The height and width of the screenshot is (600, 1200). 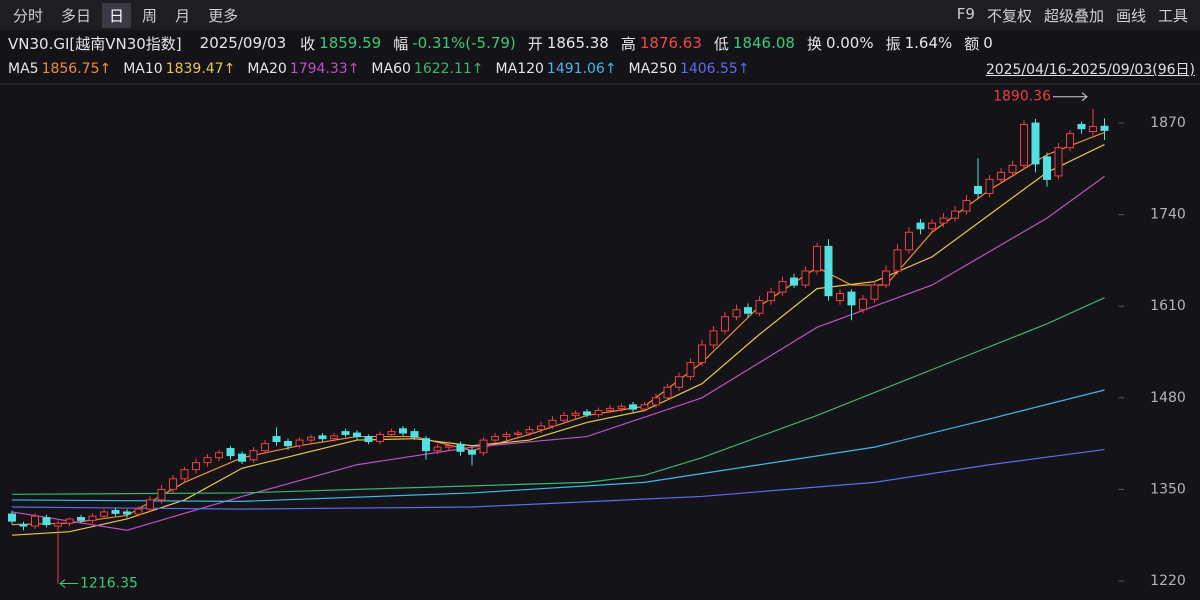 I want to click on tool: 不复权, so click(x=1009, y=15).